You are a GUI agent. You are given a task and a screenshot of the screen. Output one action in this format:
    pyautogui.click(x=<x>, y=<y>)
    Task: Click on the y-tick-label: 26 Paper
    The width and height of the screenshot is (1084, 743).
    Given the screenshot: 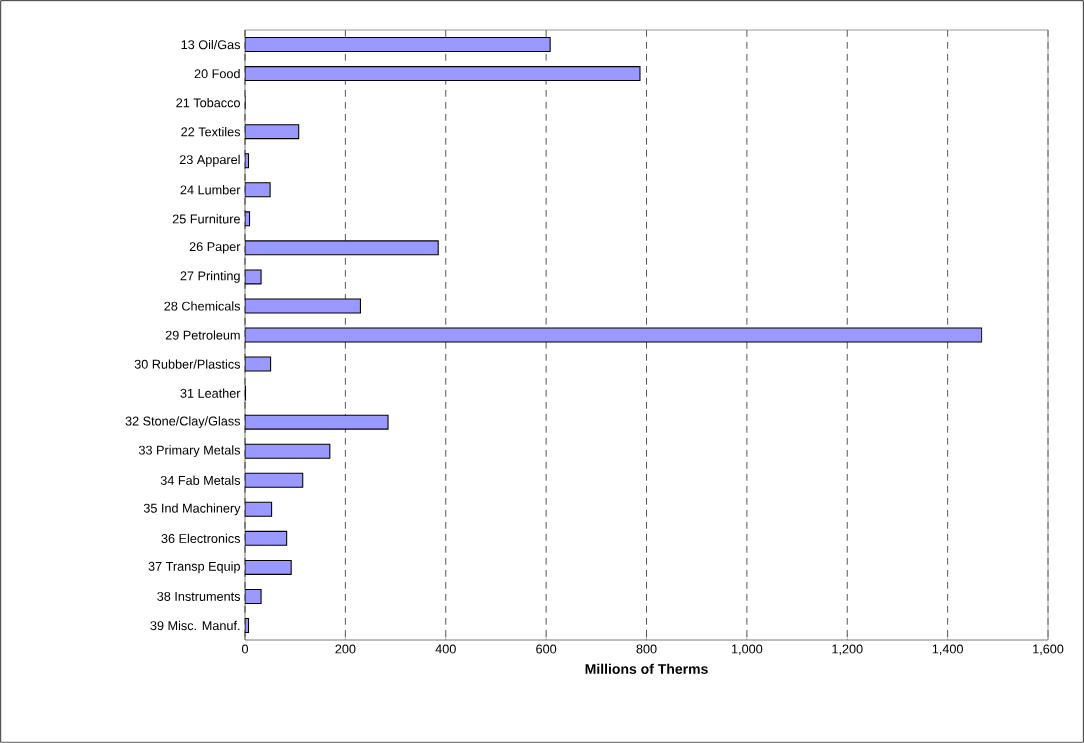 What is the action you would take?
    pyautogui.click(x=215, y=248)
    